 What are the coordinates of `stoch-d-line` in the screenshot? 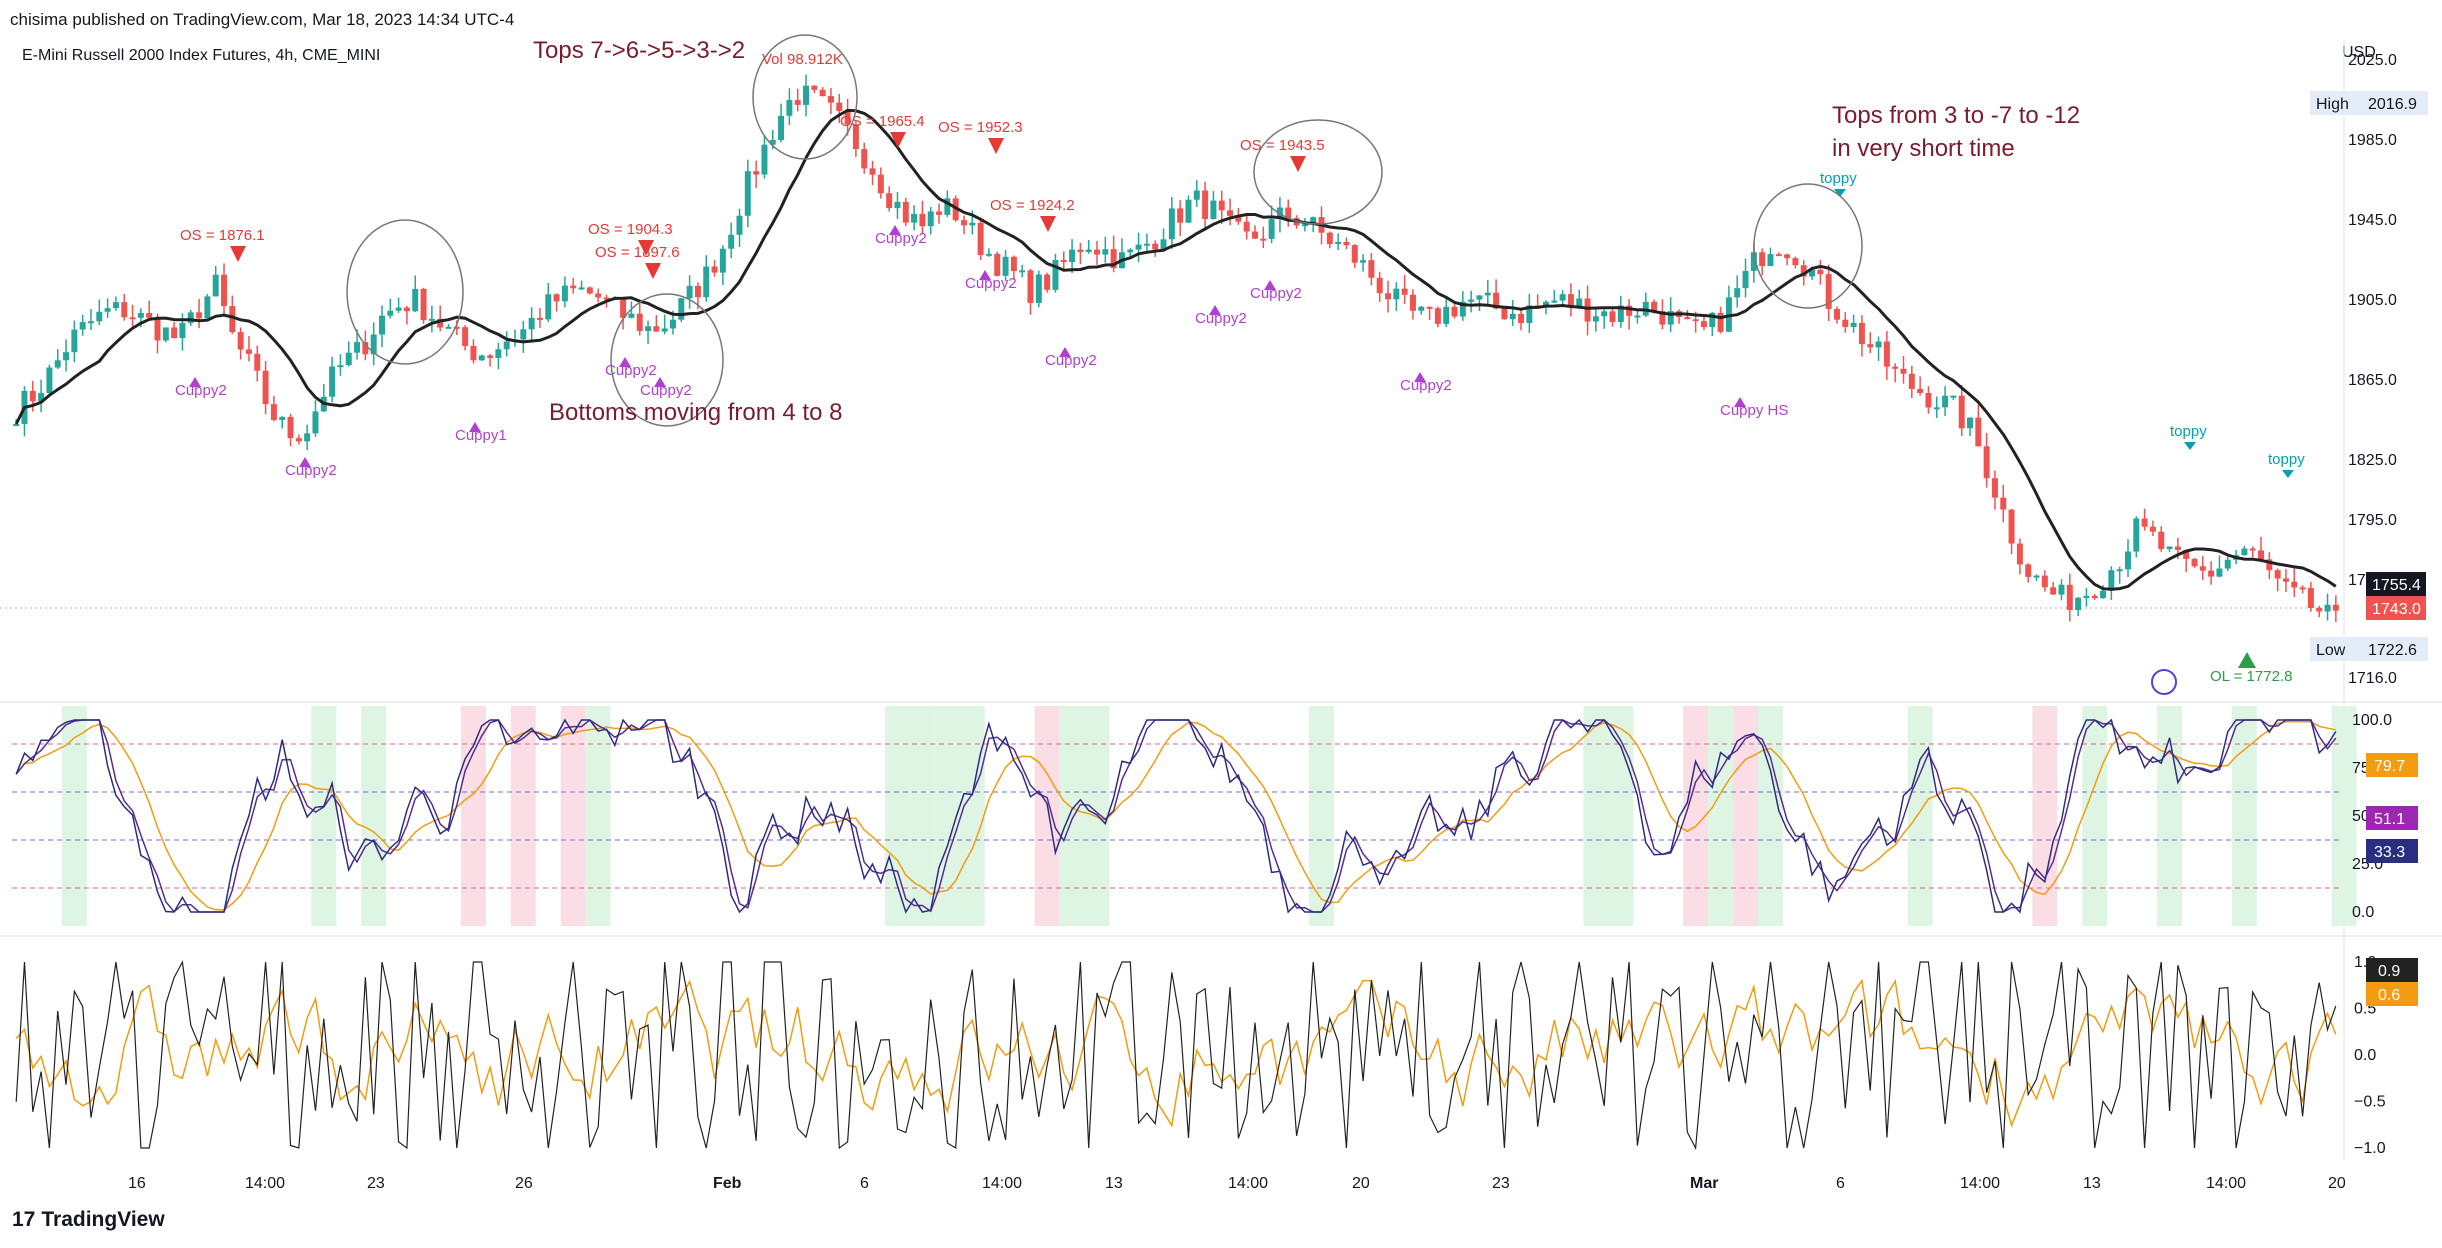 It's located at (1175, 815).